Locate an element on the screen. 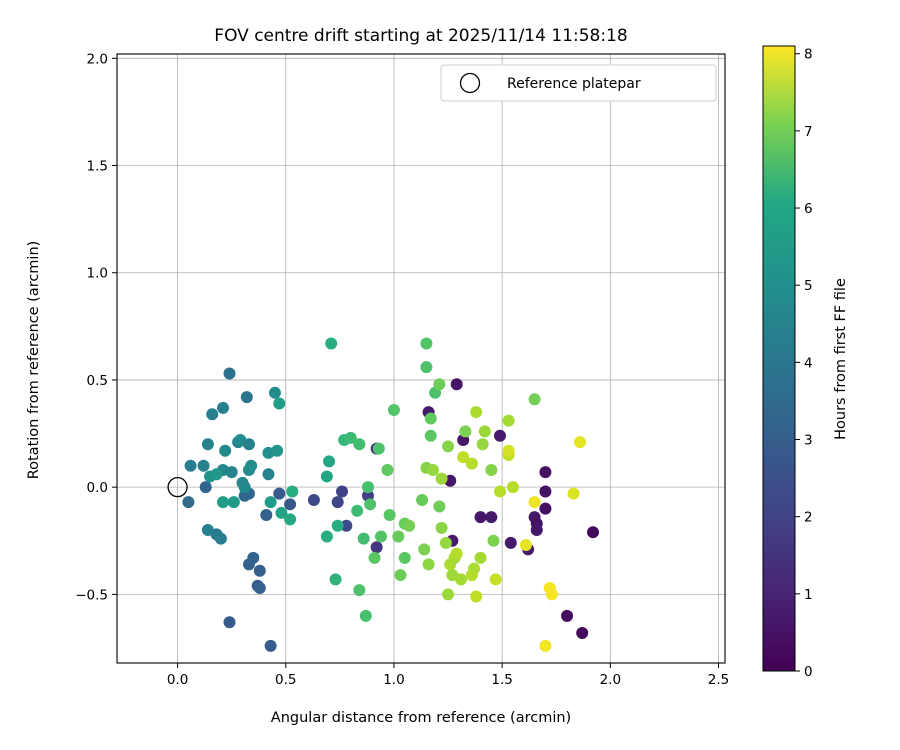 The image size is (900, 750). colorbar is located at coordinates (779, 358).